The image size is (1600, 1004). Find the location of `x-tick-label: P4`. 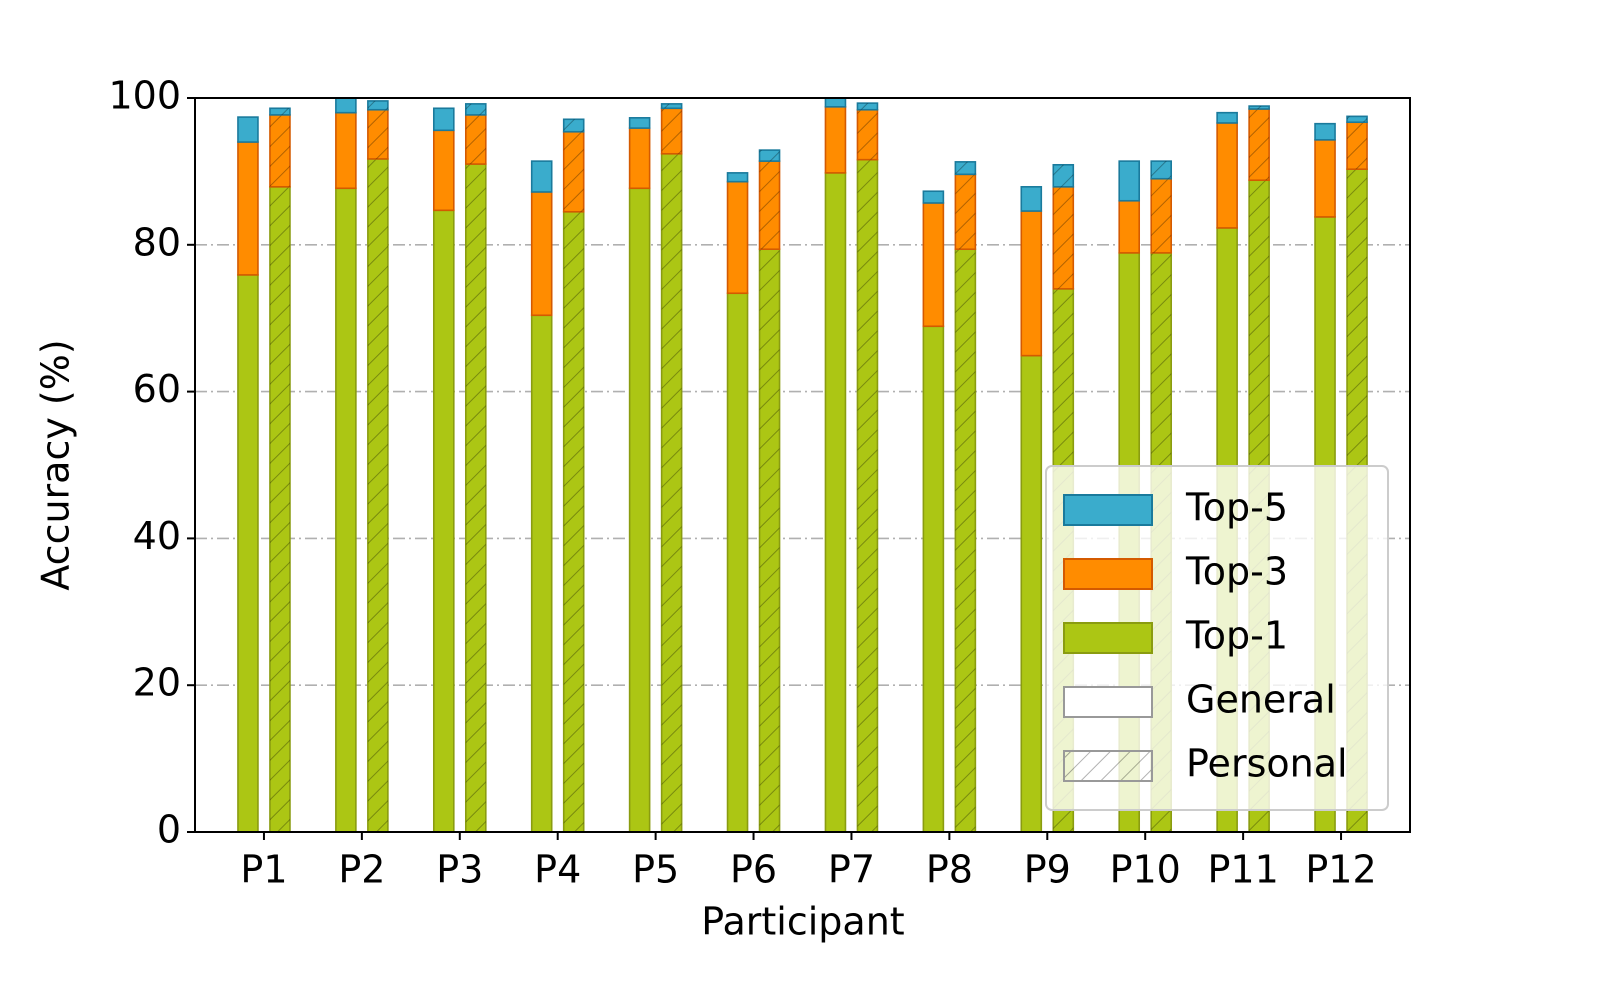

x-tick-label: P4 is located at coordinates (557, 870).